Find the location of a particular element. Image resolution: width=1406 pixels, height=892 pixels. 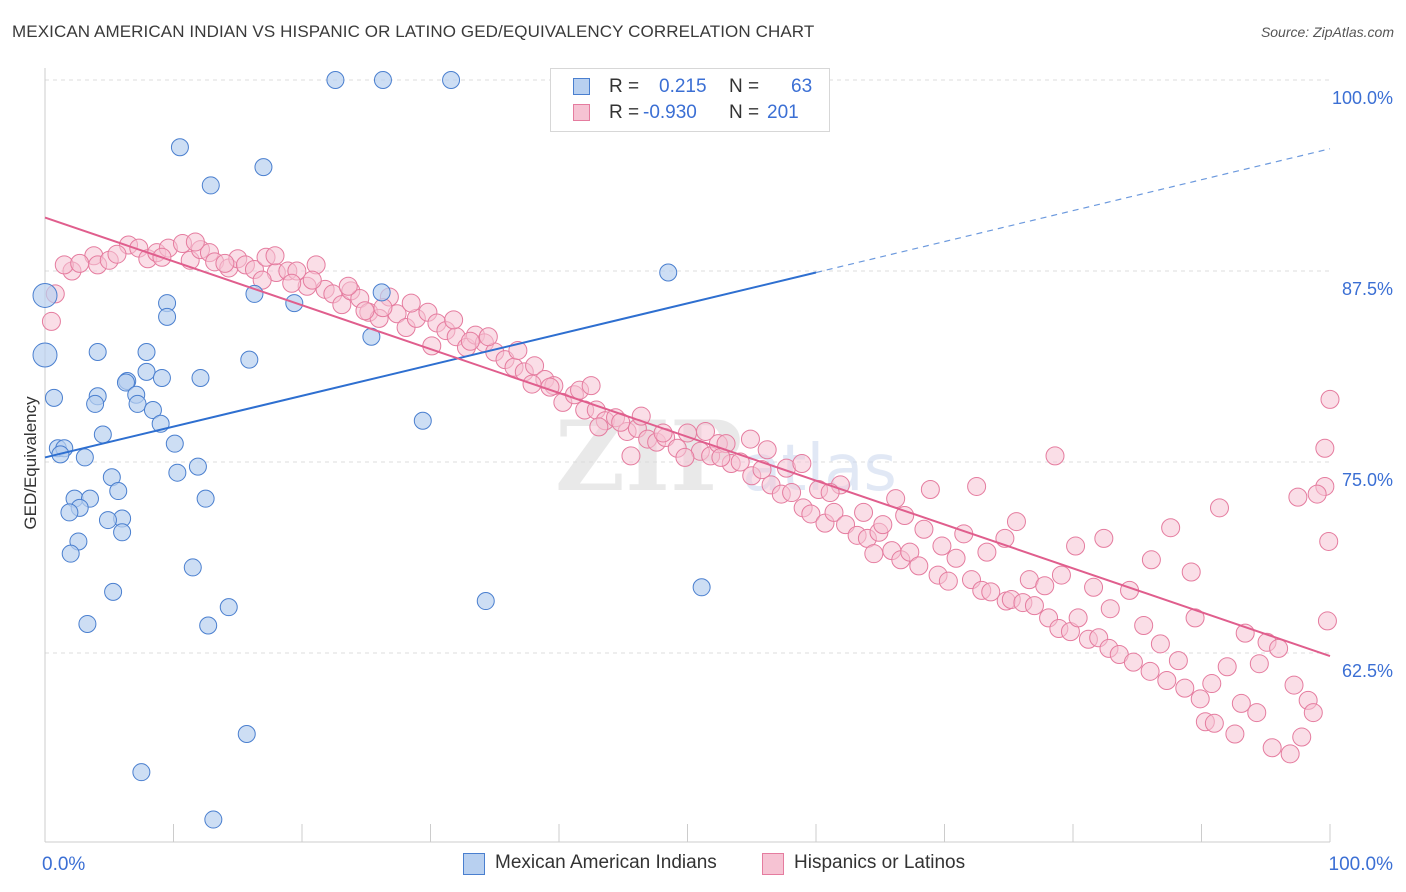

x-tick-label-min: 0.0% is located at coordinates (63, 864).